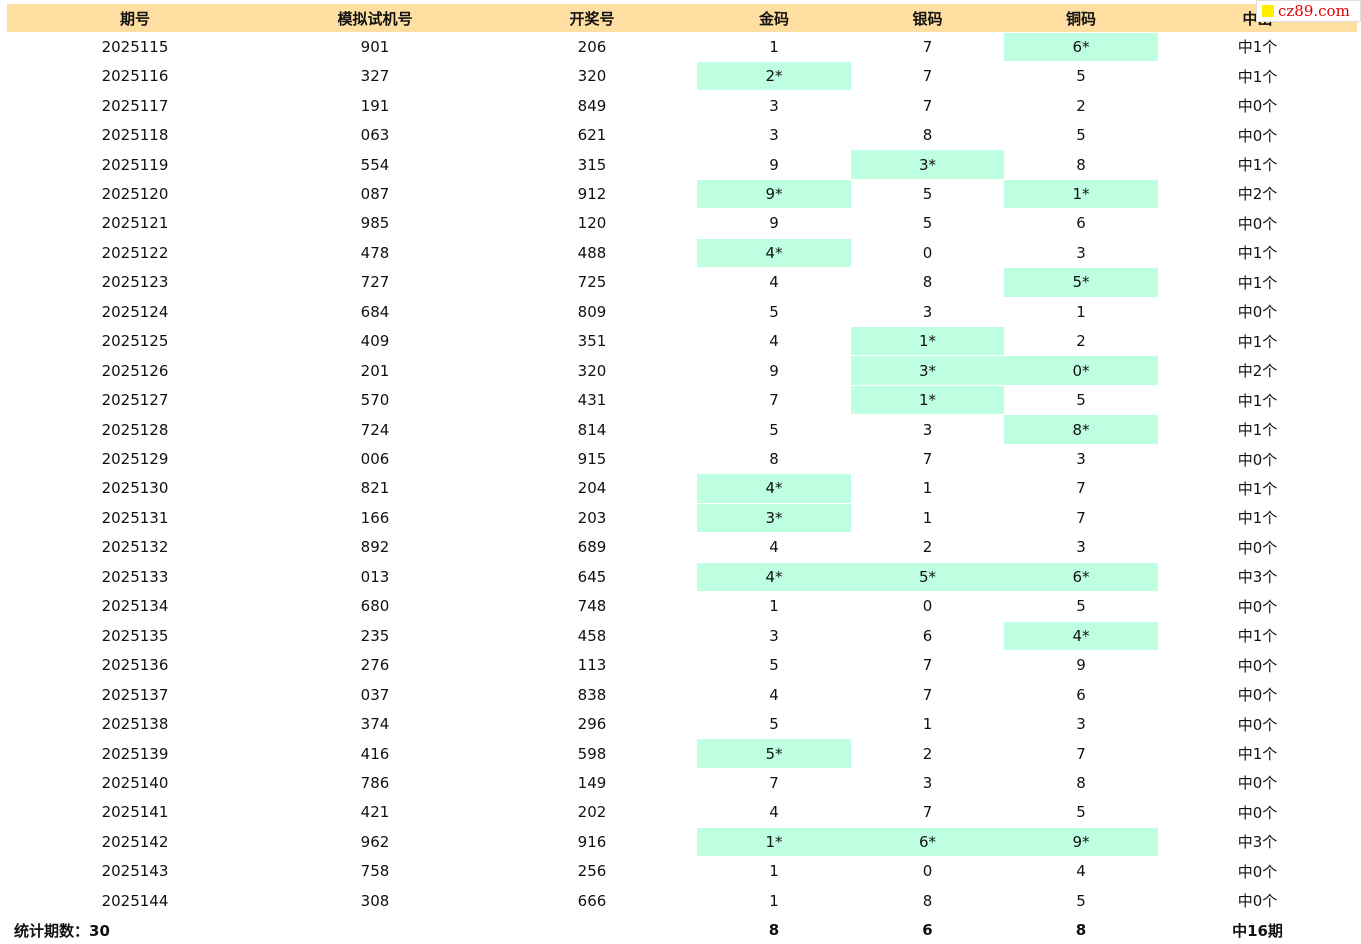 This screenshot has height=944, width=1361. What do you see at coordinates (592, 547) in the screenshot?
I see `cell: 689` at bounding box center [592, 547].